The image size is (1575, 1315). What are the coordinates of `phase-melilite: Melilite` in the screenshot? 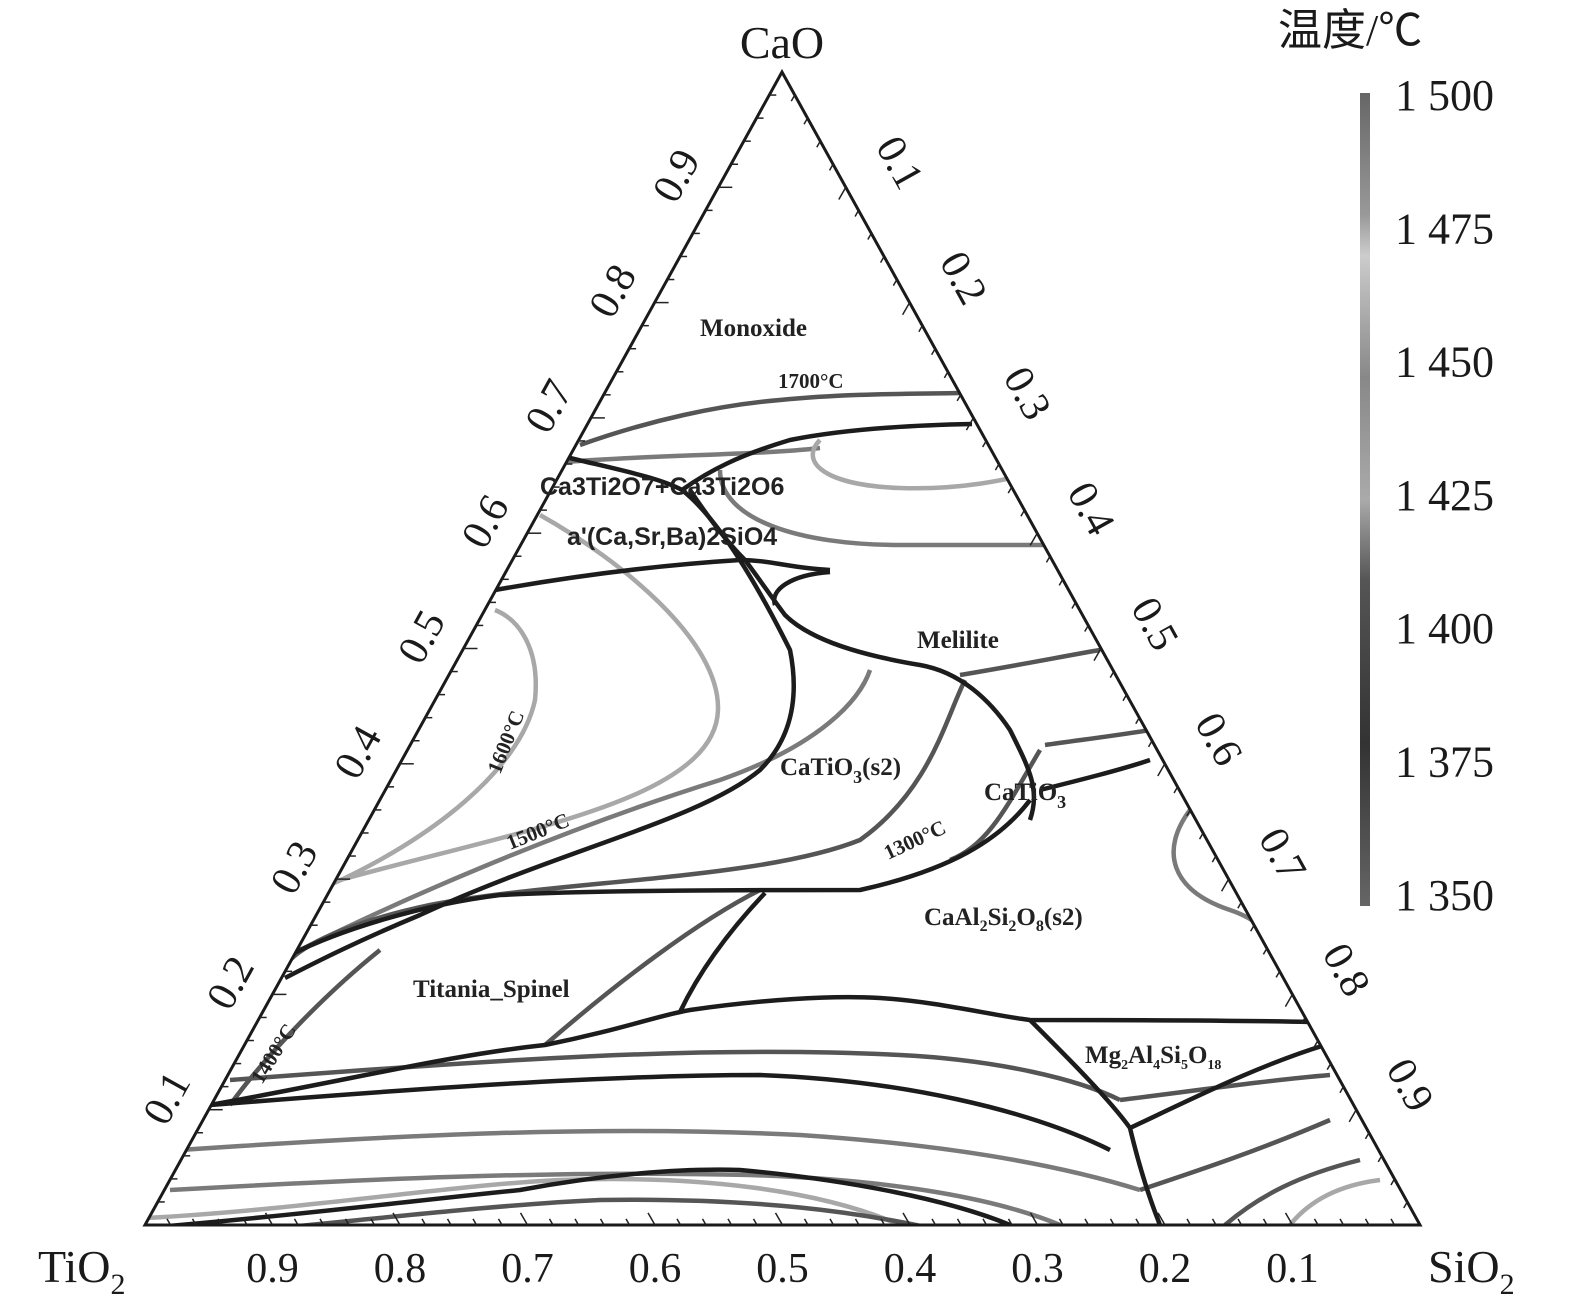 It's located at (958, 640).